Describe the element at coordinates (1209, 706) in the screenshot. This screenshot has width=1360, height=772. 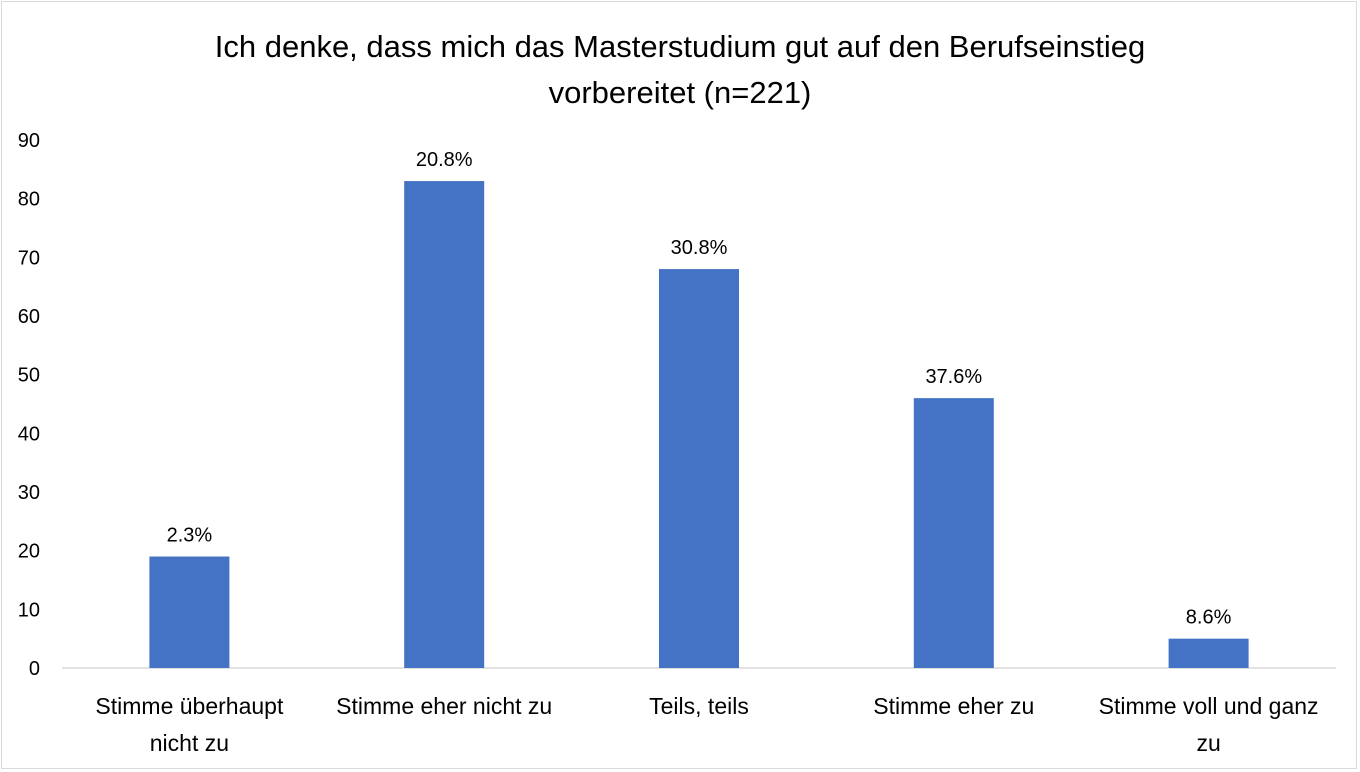
I see `x-category-label: Stimme voll und ganz` at that location.